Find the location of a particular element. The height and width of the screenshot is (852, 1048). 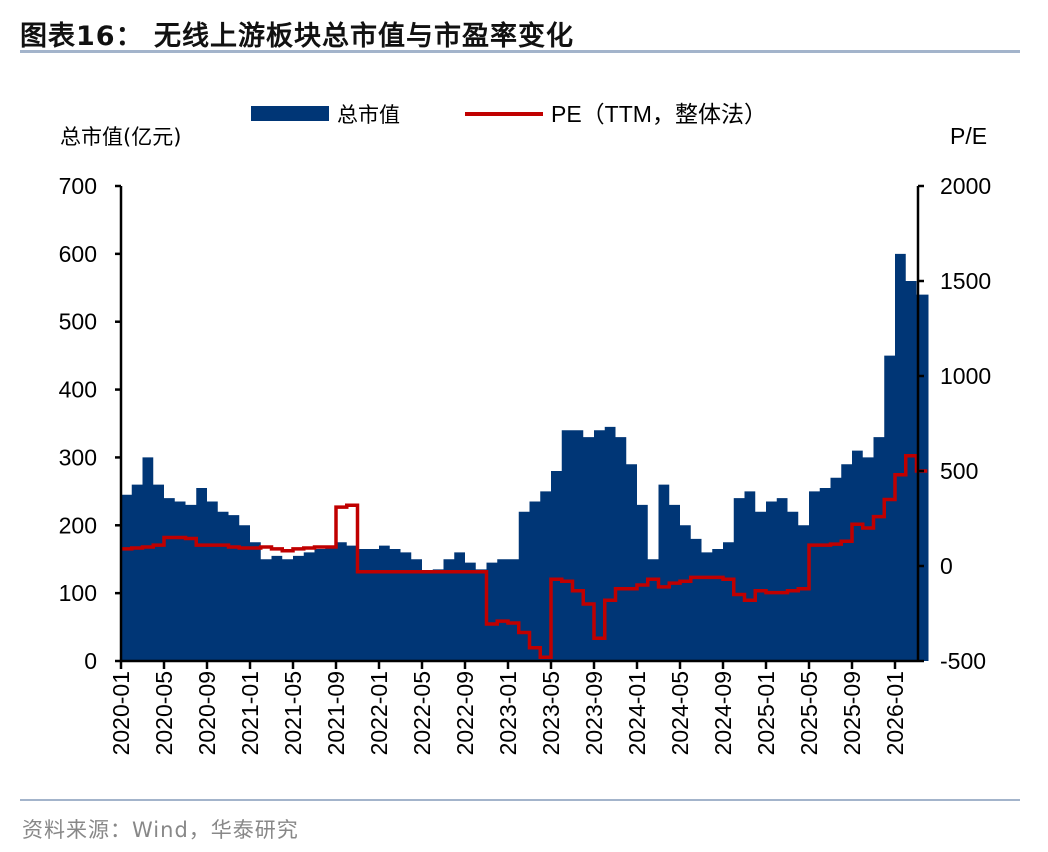

left-tick-label: 100 is located at coordinates (78, 593).